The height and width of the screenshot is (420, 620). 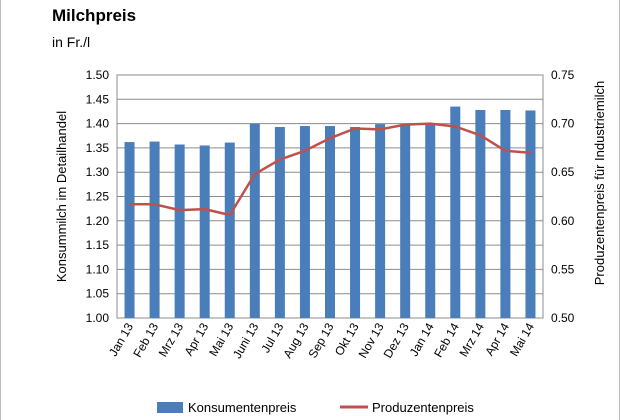 What do you see at coordinates (98, 294) in the screenshot?
I see `y-tick-label: 1.05` at bounding box center [98, 294].